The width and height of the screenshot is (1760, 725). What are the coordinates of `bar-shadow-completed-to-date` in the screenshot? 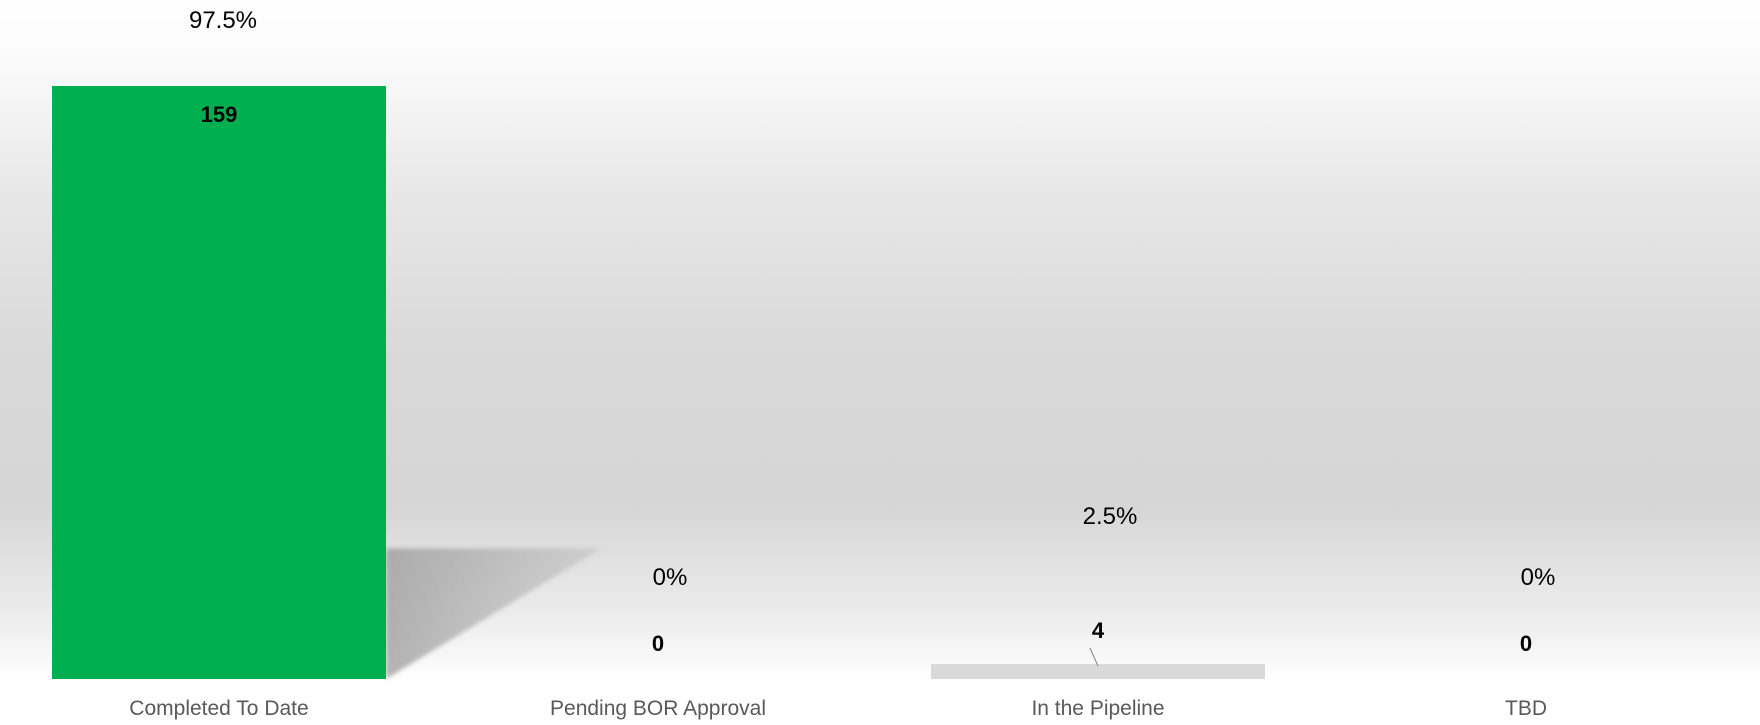 It's located at (493, 613).